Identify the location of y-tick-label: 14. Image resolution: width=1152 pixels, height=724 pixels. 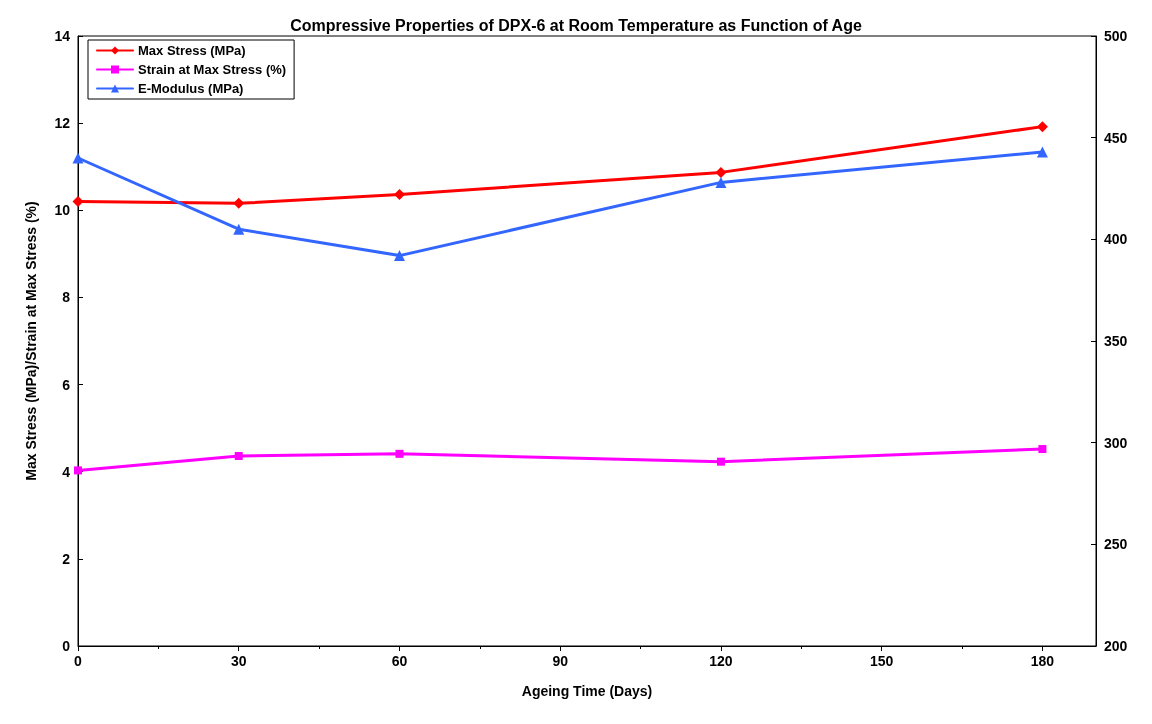
(62, 36).